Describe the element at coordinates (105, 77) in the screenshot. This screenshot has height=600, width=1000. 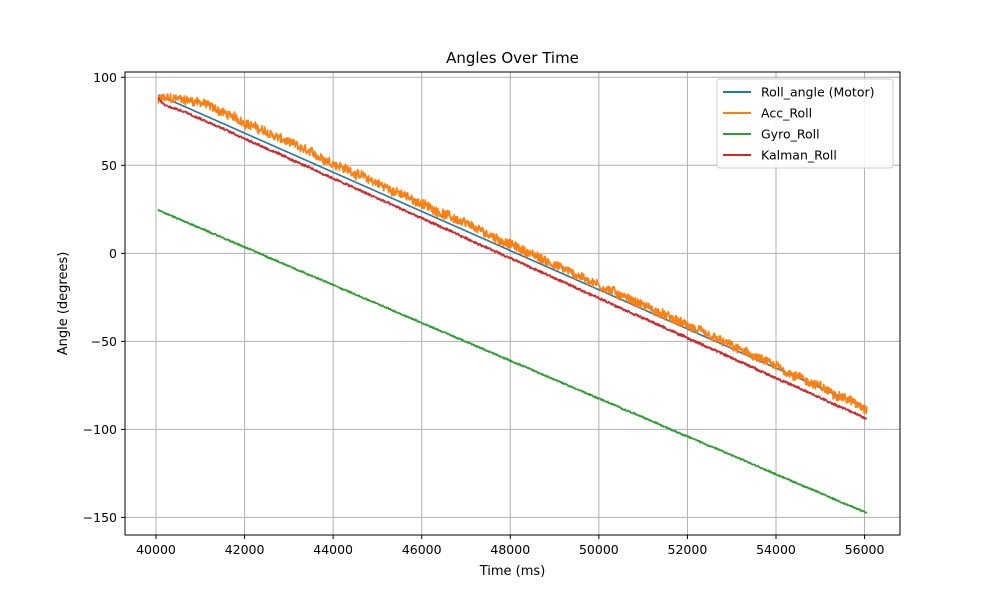
I see `y-tick-label: 100` at that location.